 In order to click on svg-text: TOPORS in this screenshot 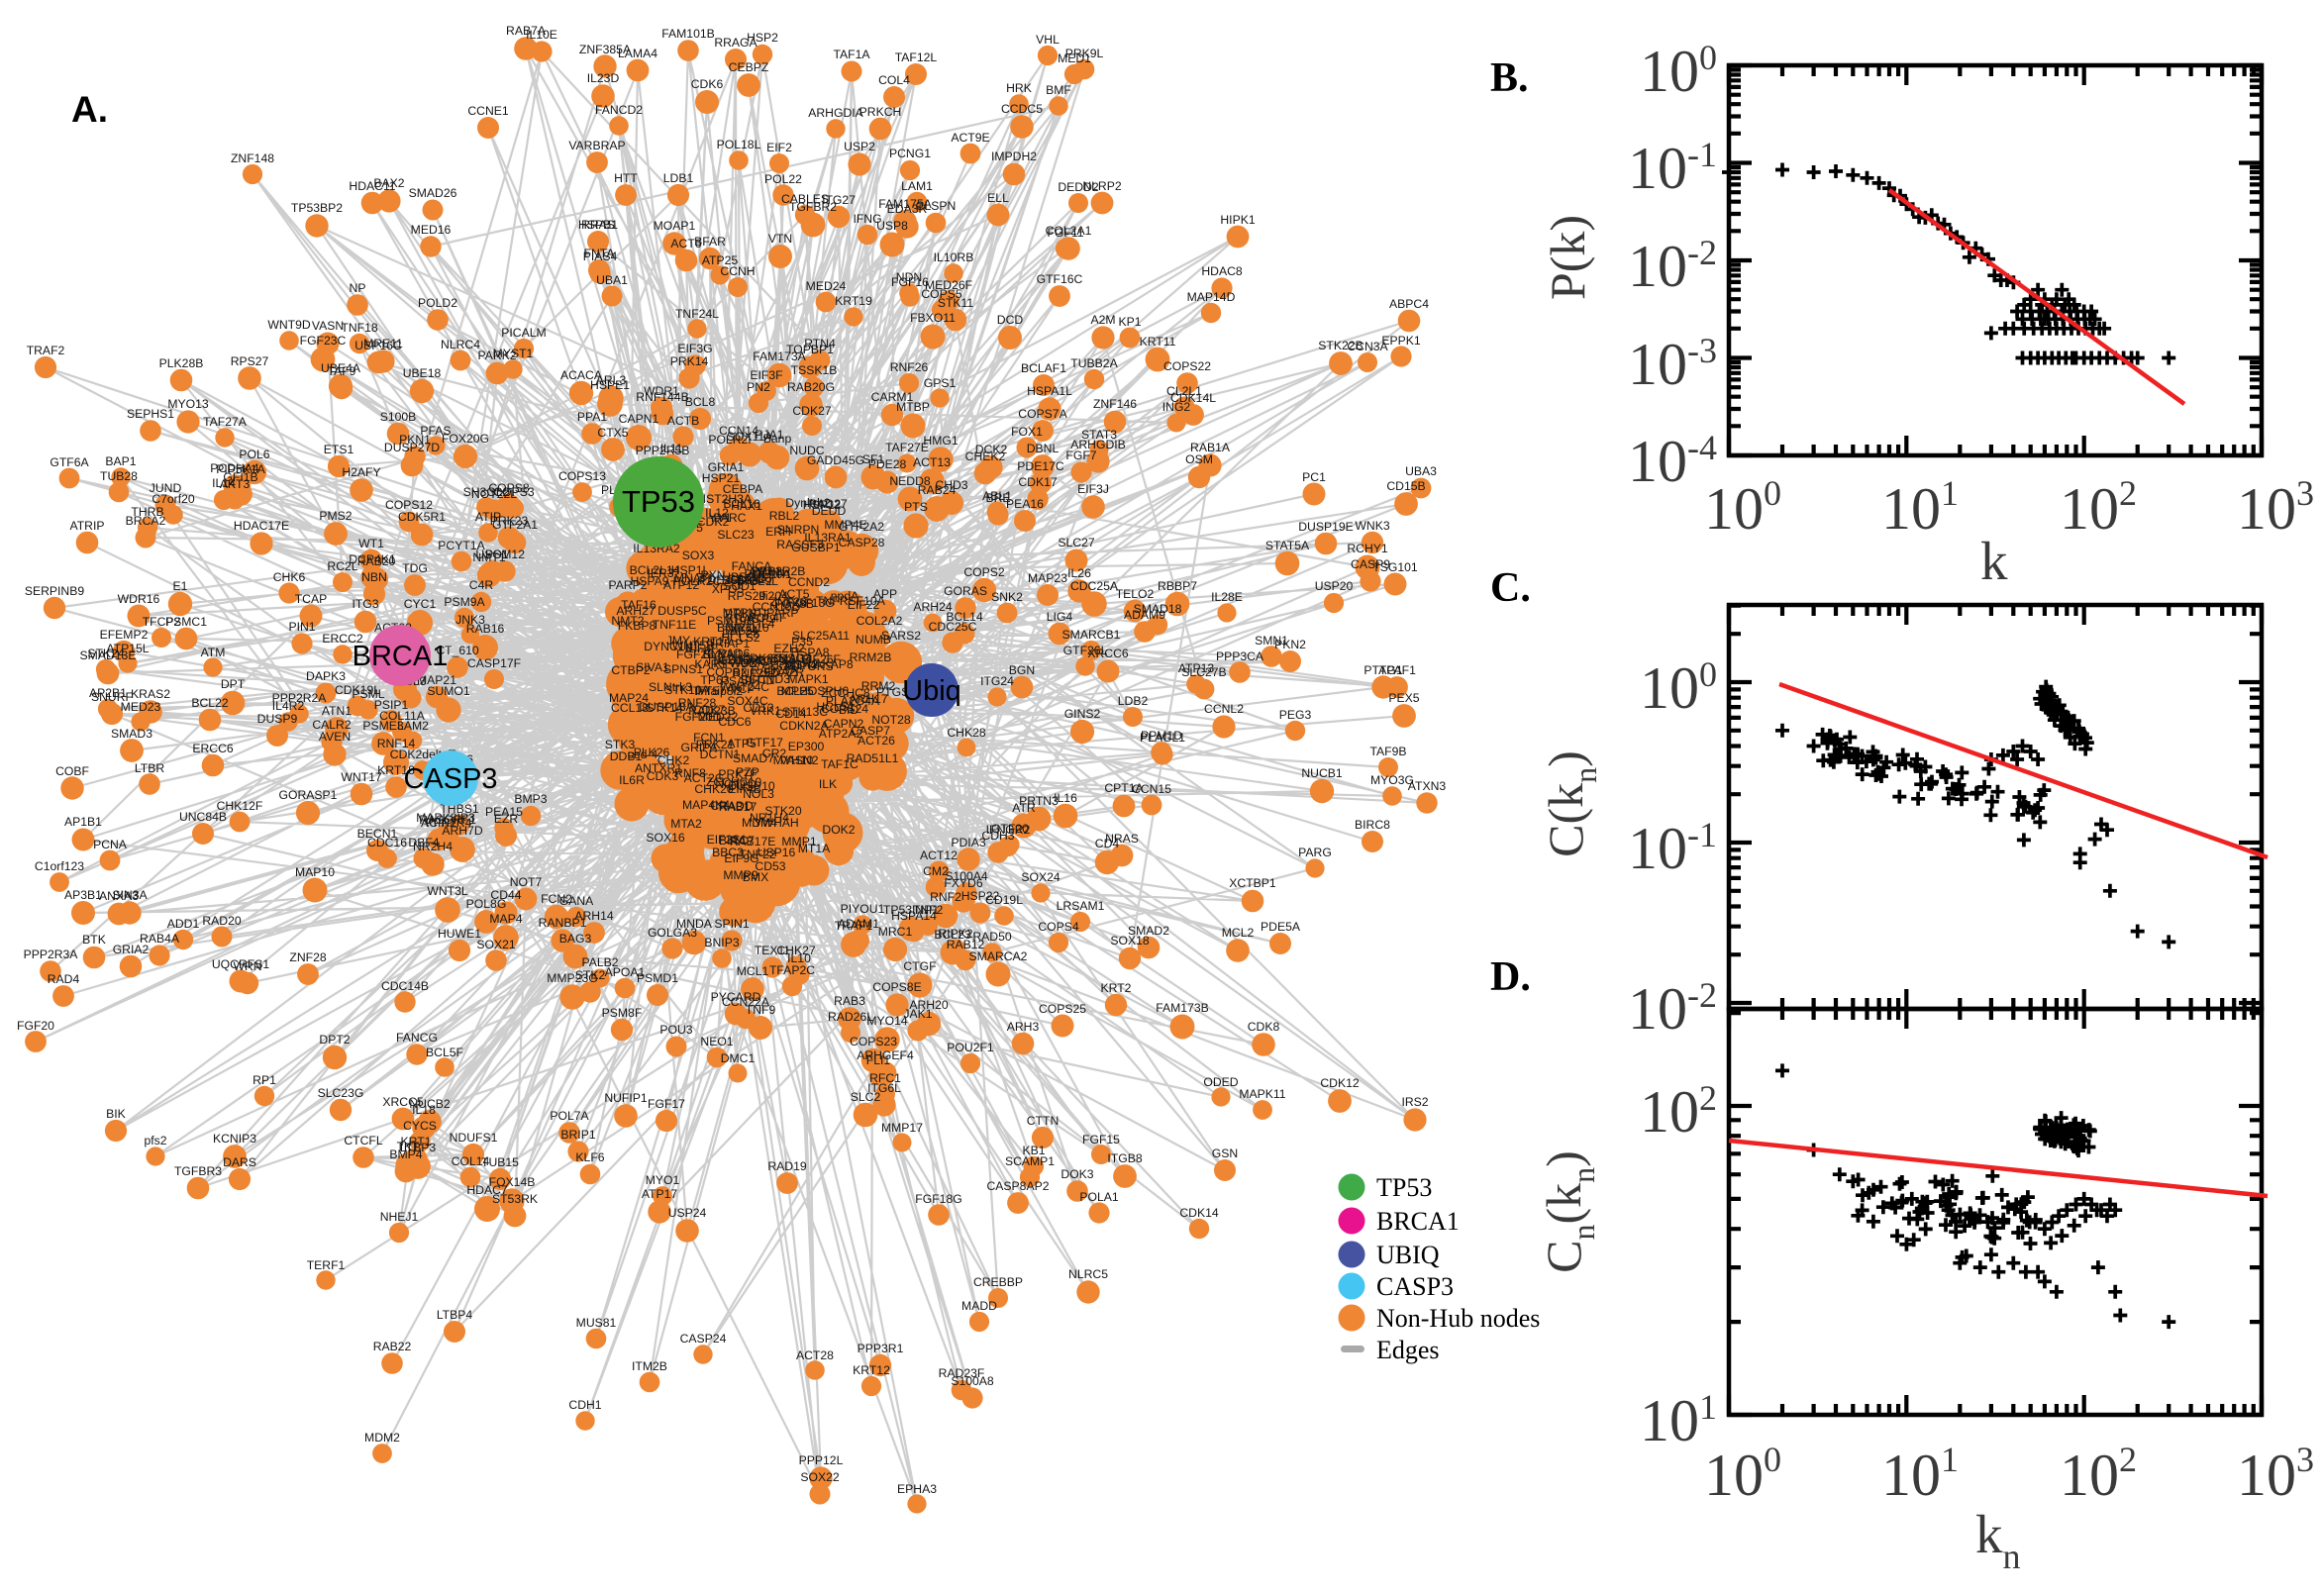, I will do `click(808, 666)`.